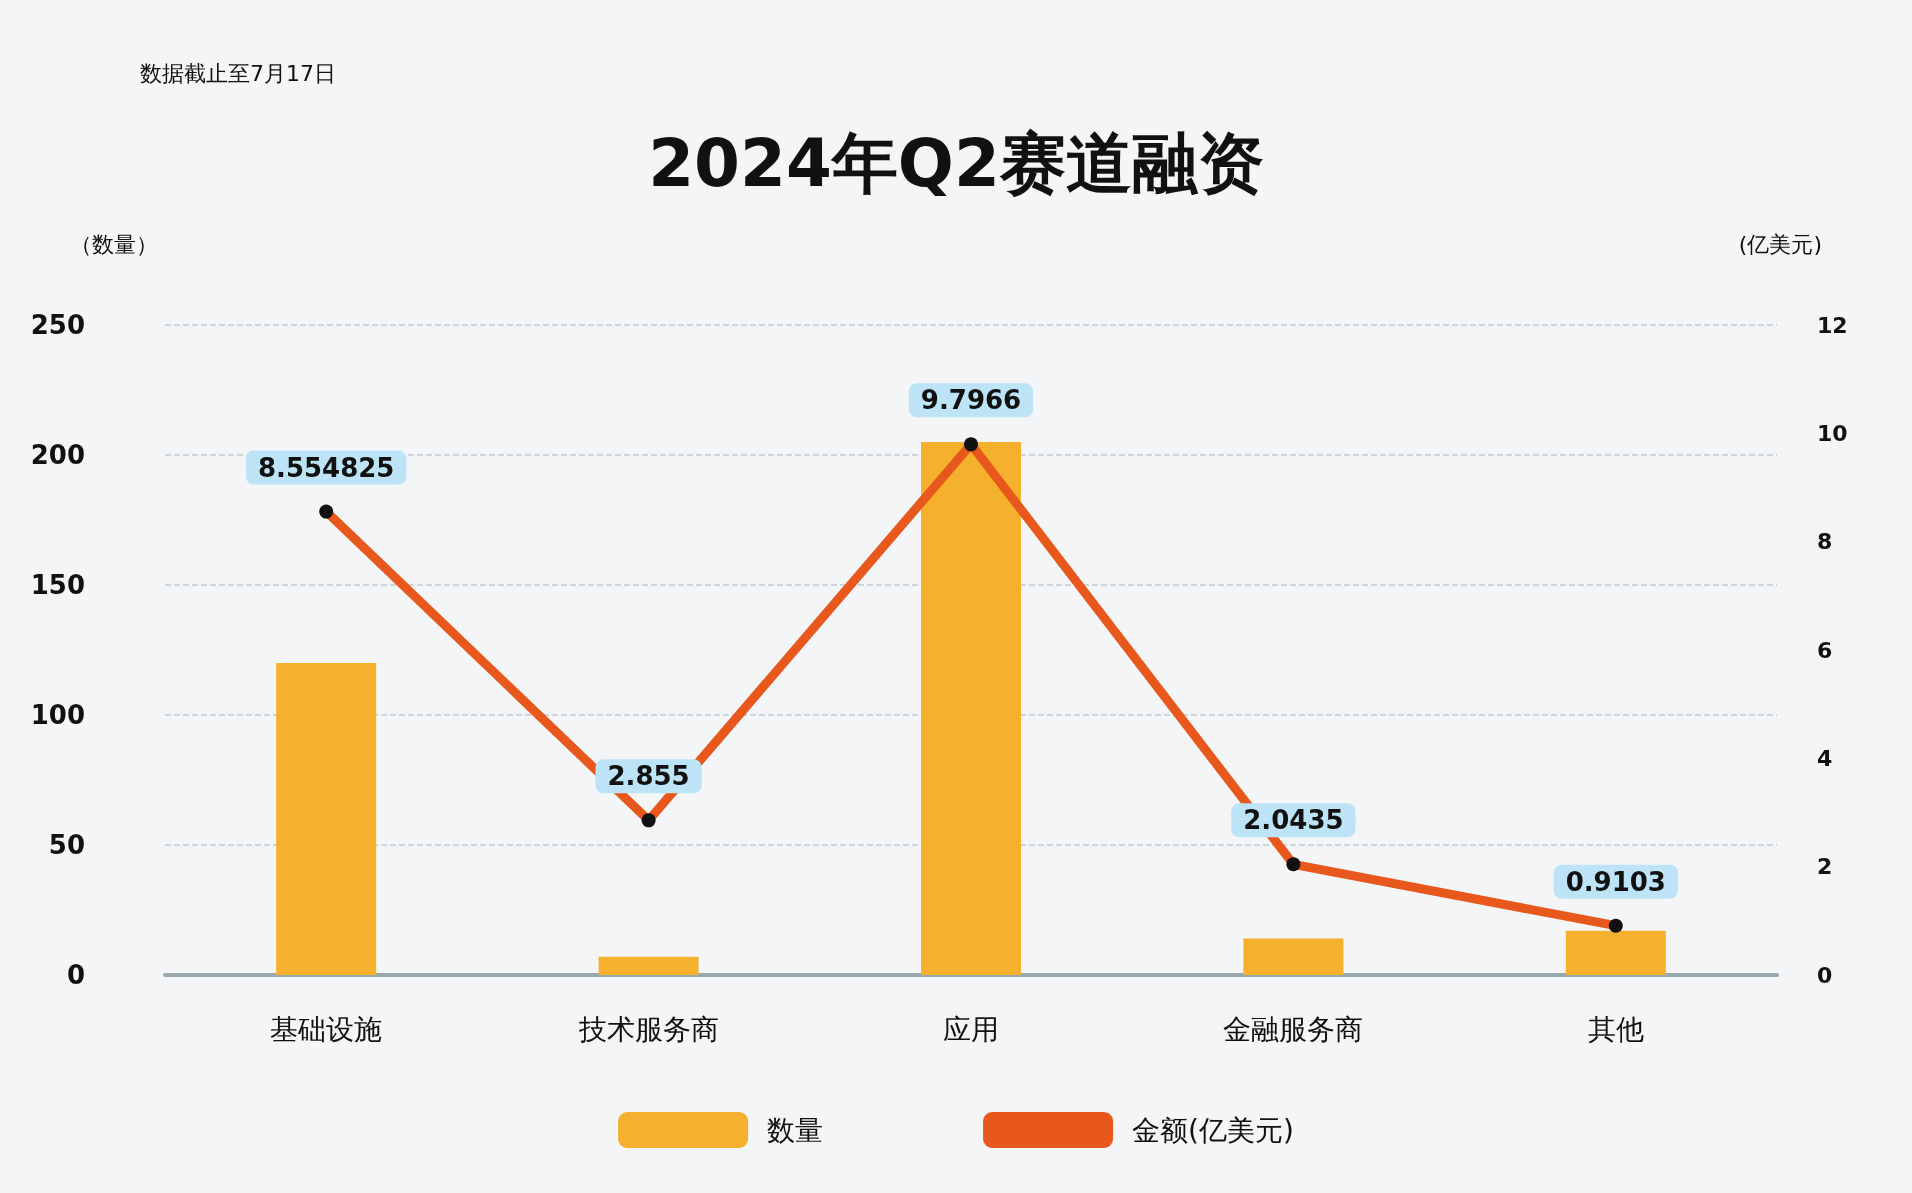 This screenshot has height=1193, width=1912. I want to click on data-label: 9.7966, so click(971, 400).